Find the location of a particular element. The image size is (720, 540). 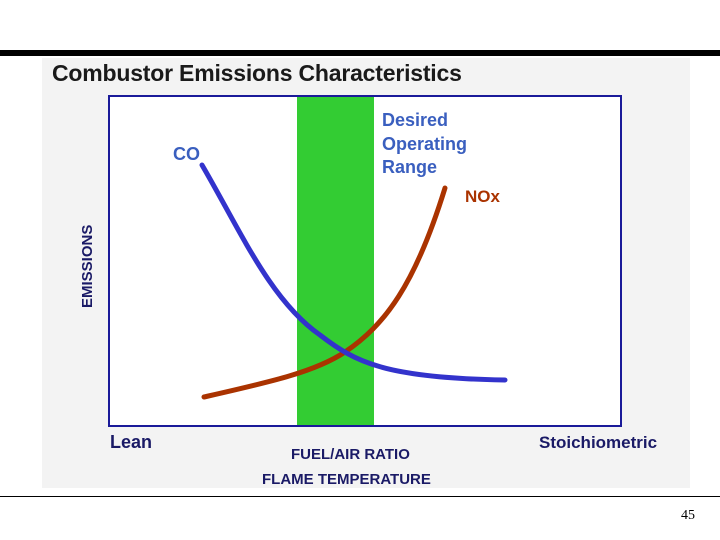

operating-range-band is located at coordinates (335, 261).